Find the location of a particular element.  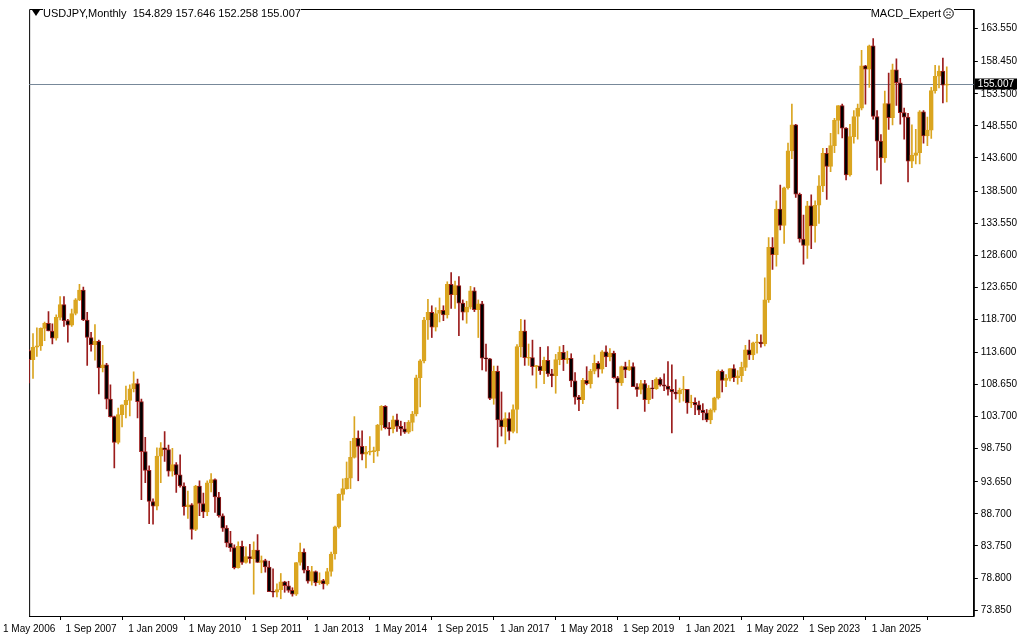

x-tick-label: 1 May 2010 is located at coordinates (215, 628).